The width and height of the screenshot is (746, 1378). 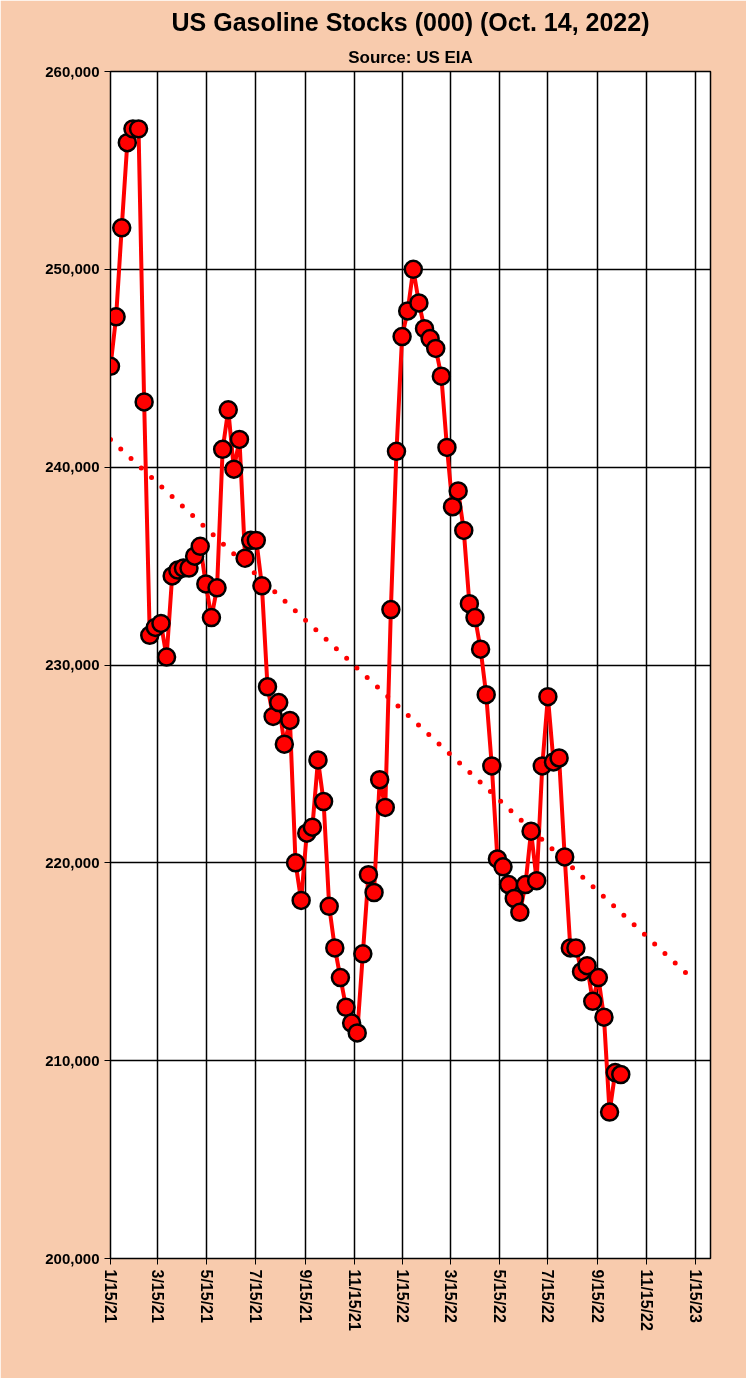 What do you see at coordinates (548, 1296) in the screenshot?
I see `x-tick-label: 7/15/22` at bounding box center [548, 1296].